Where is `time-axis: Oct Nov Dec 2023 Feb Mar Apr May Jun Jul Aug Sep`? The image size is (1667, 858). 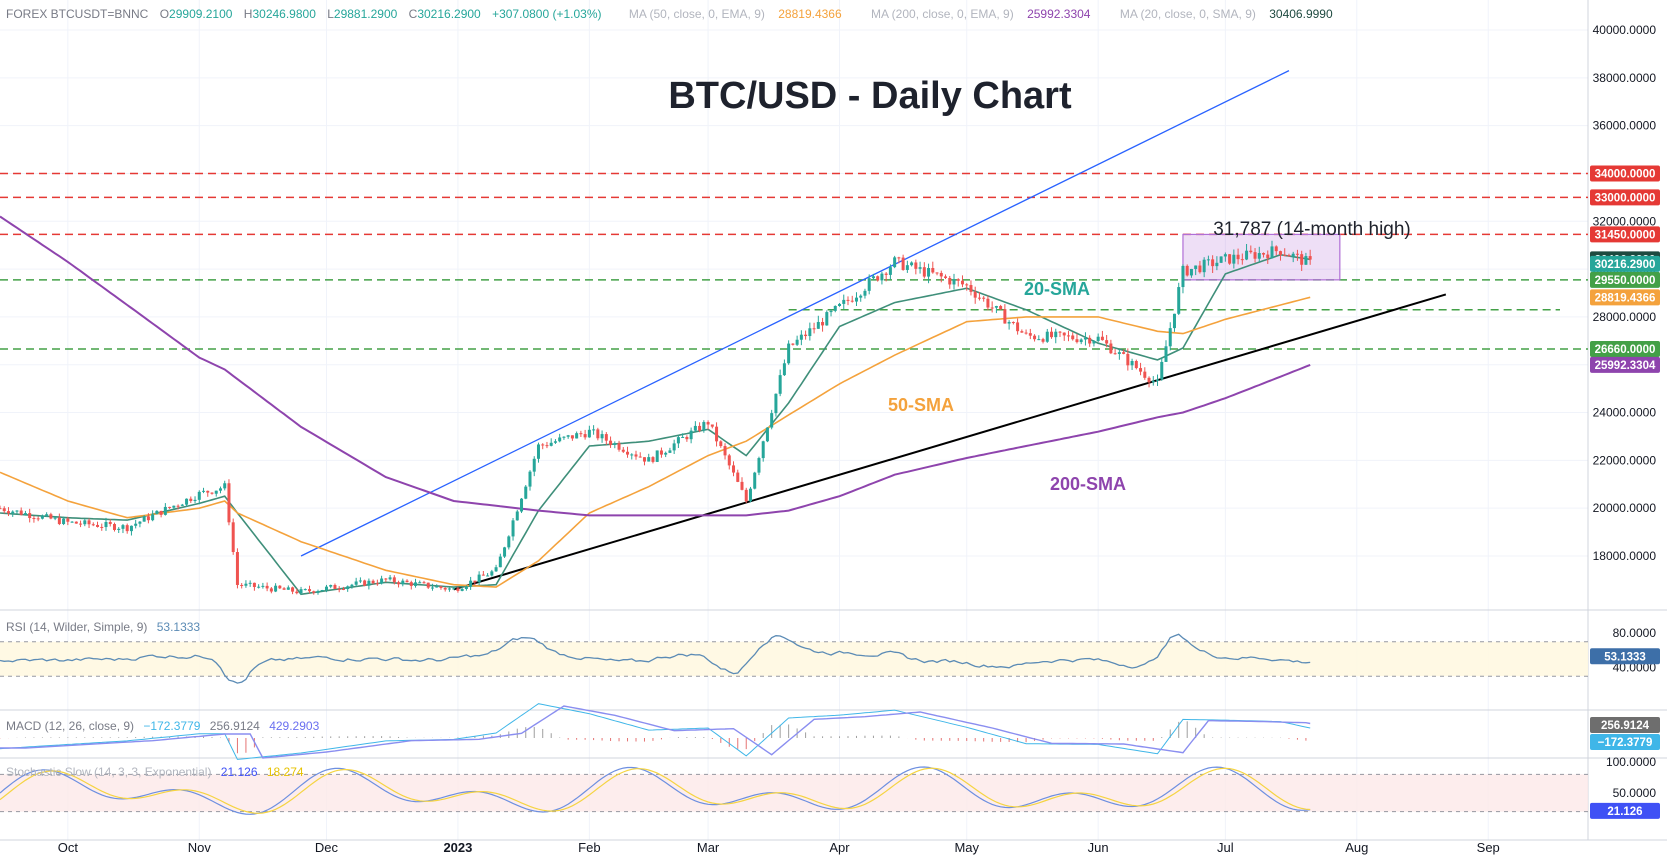
time-axis: Oct Nov Dec 2023 Feb Mar Apr May Jun Jul Aug Sep is located at coordinates (779, 847).